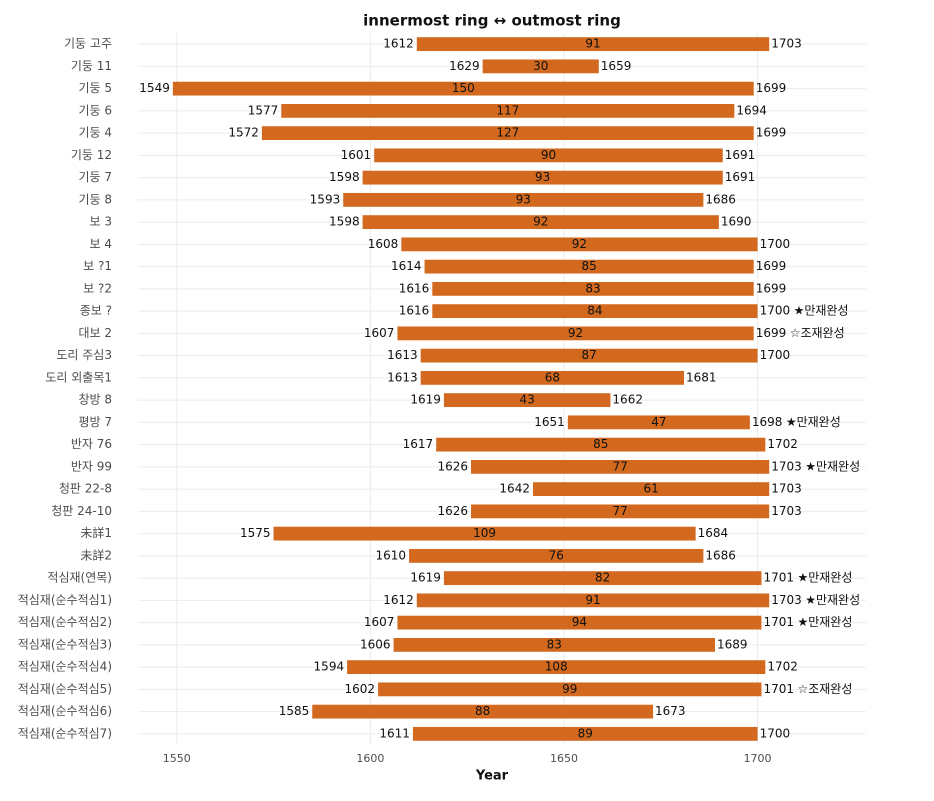 This screenshot has width=934, height=801. What do you see at coordinates (95, 110) in the screenshot?
I see `y-tick-label: 기둥 6` at bounding box center [95, 110].